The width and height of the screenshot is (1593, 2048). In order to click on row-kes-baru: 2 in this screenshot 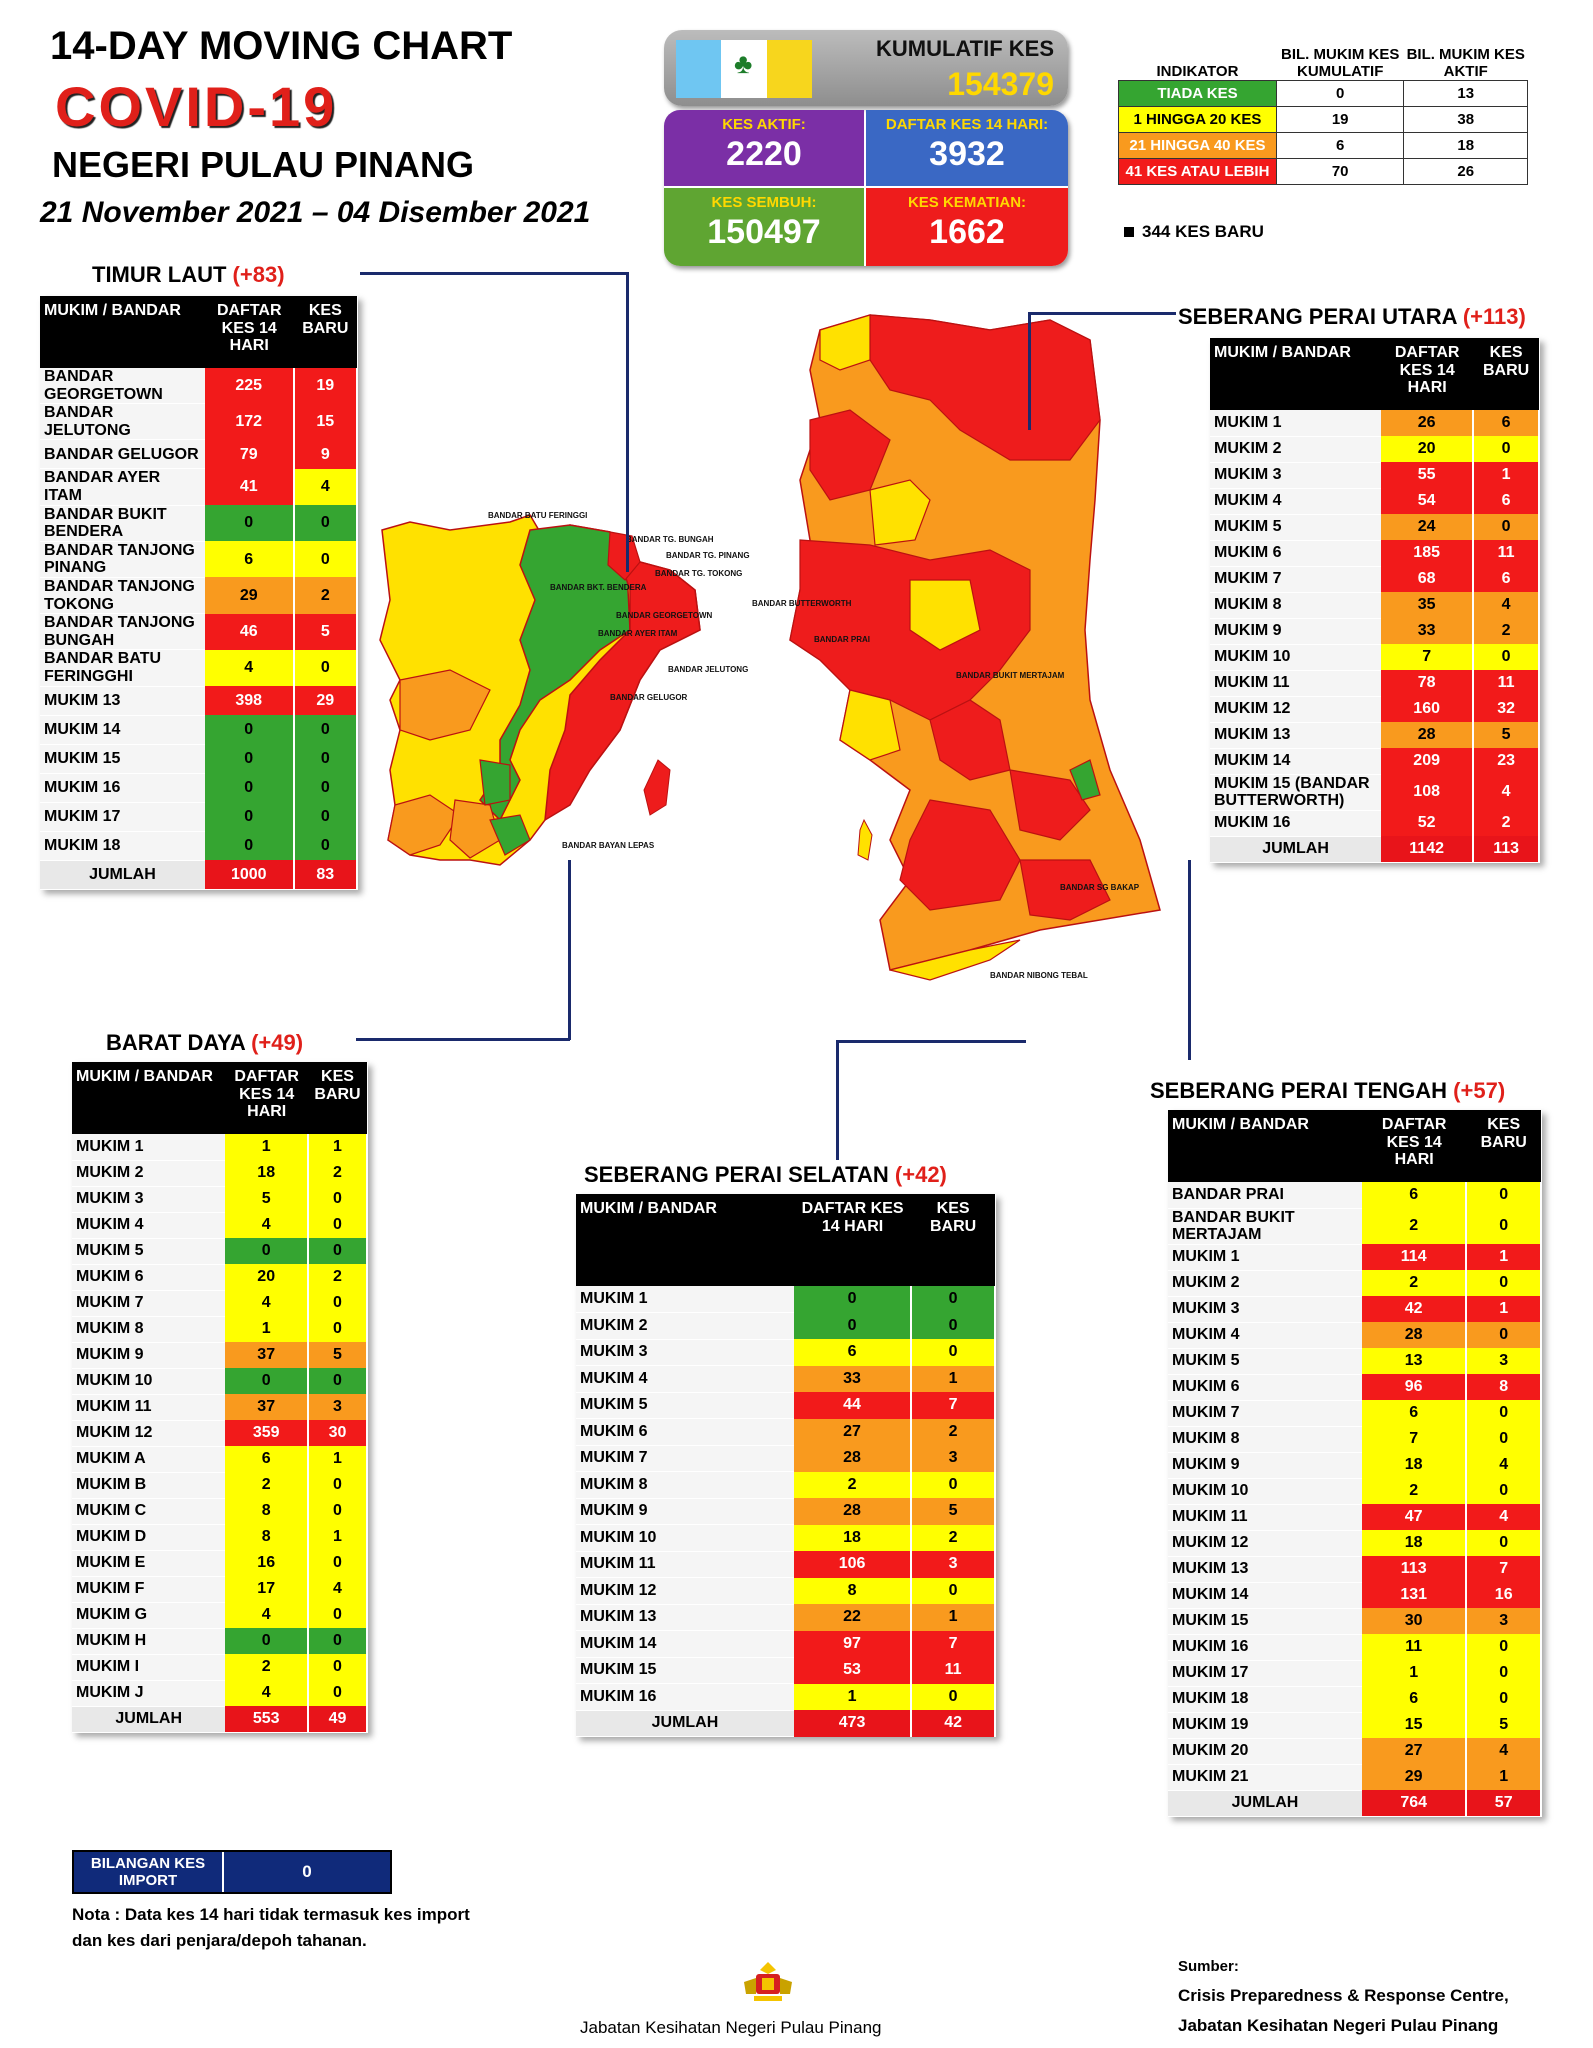, I will do `click(1506, 823)`.